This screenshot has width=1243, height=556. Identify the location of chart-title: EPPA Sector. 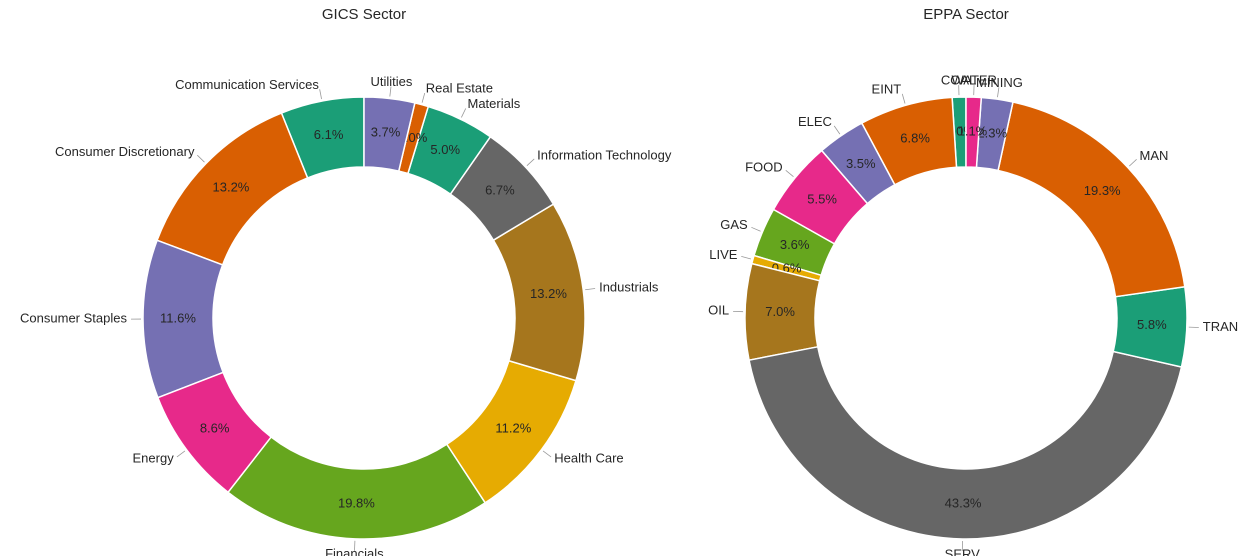
(966, 14).